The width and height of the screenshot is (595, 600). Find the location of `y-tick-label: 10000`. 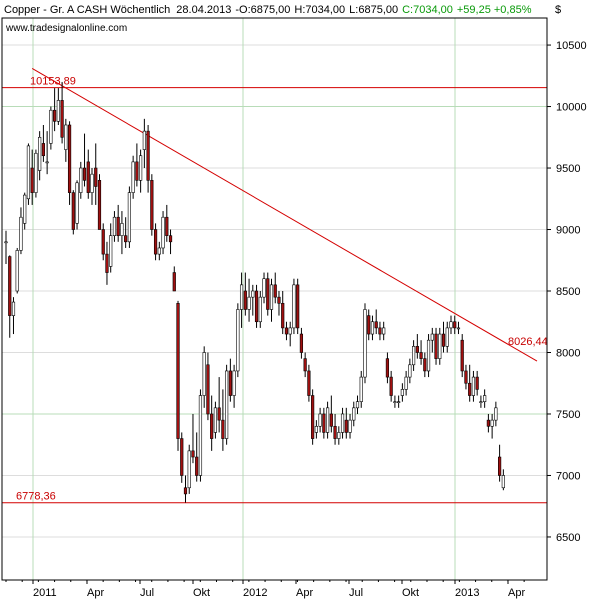

y-tick-label: 10000 is located at coordinates (571, 108).